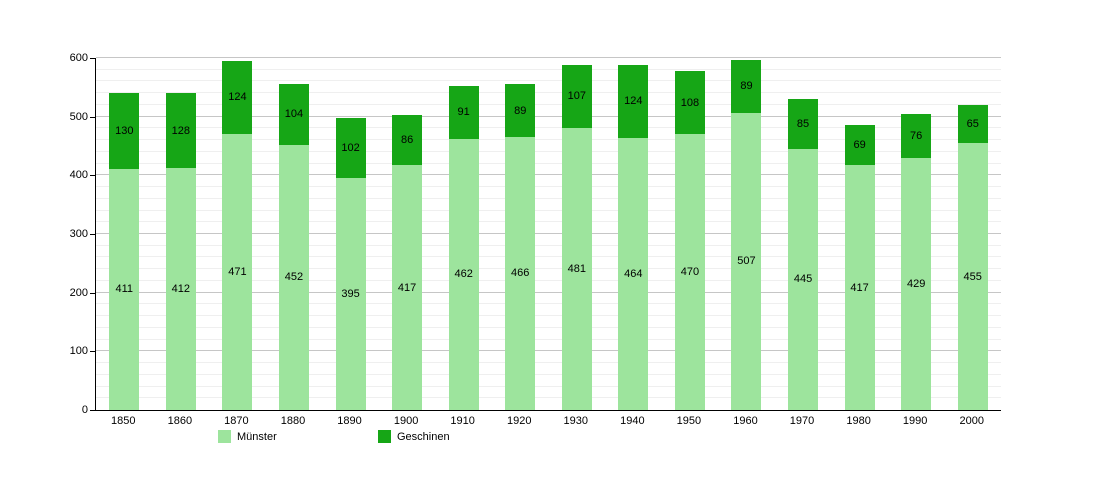 The height and width of the screenshot is (500, 1100). I want to click on bar-value-label: 108, so click(690, 102).